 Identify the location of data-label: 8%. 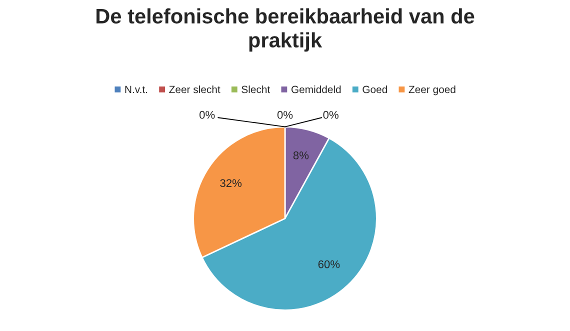
(301, 155).